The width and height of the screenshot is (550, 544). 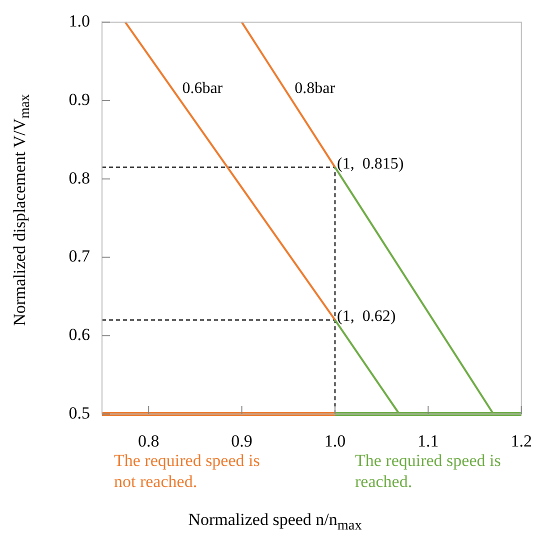 What do you see at coordinates (79, 256) in the screenshot?
I see `y-tick-label: 0.7` at bounding box center [79, 256].